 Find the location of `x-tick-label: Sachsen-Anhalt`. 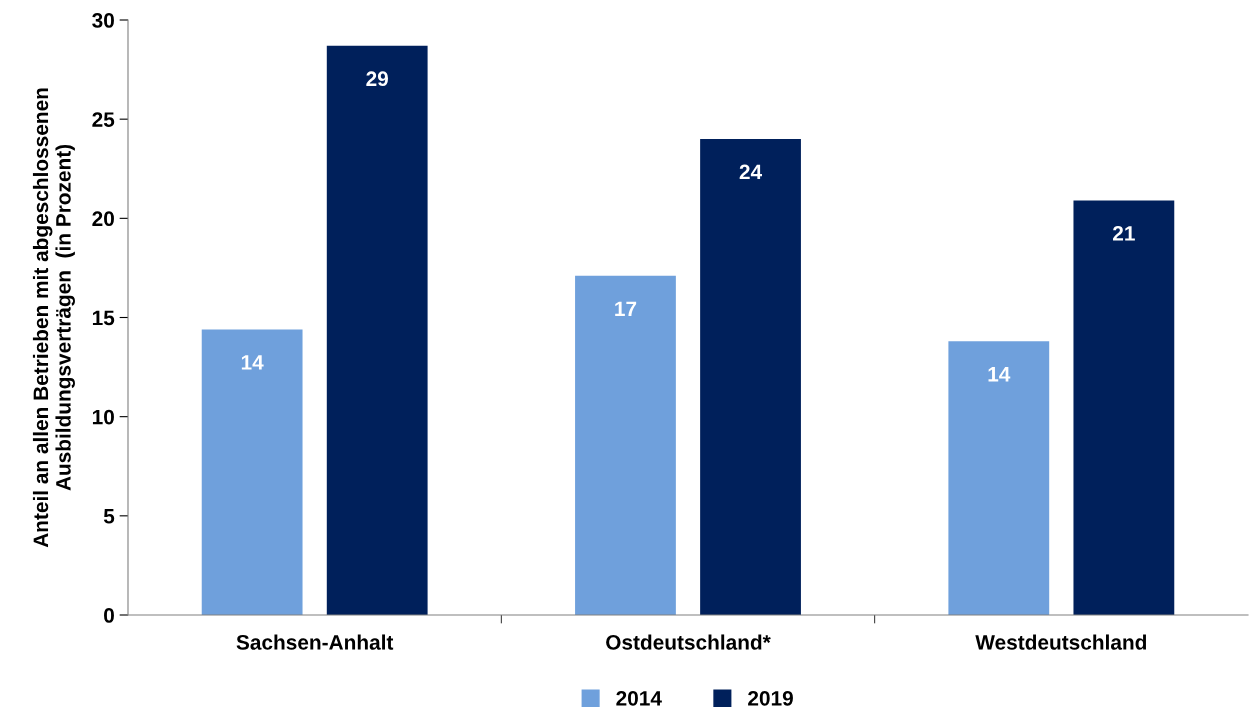

x-tick-label: Sachsen-Anhalt is located at coordinates (315, 642).